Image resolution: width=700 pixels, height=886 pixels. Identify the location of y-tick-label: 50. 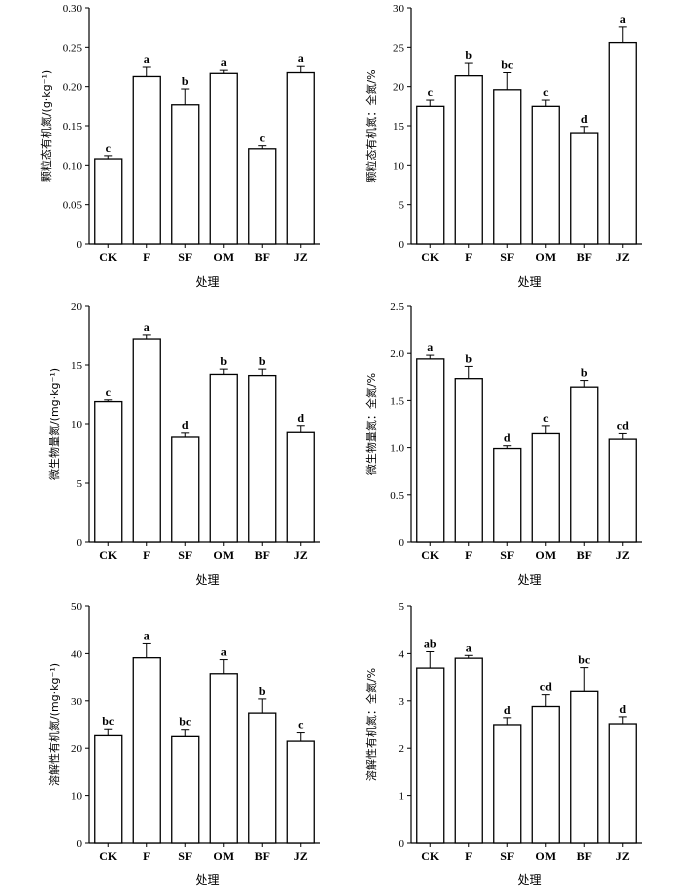
(77, 607).